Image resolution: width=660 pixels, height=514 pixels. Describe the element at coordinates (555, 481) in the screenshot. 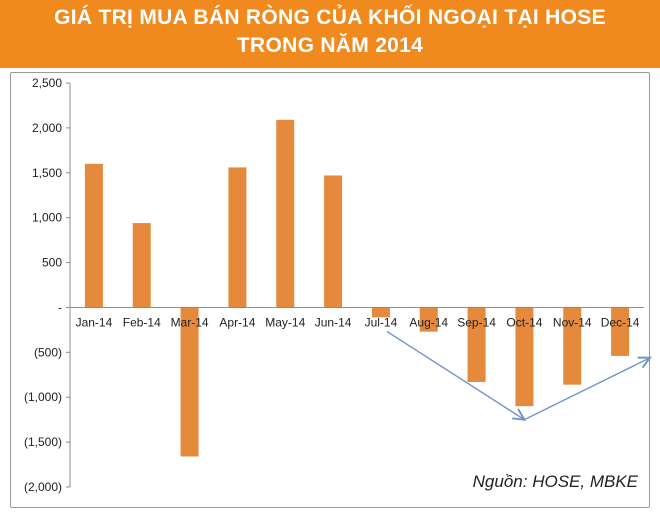

I see `source-note: Nguồn: HOSE, MBKE` at that location.